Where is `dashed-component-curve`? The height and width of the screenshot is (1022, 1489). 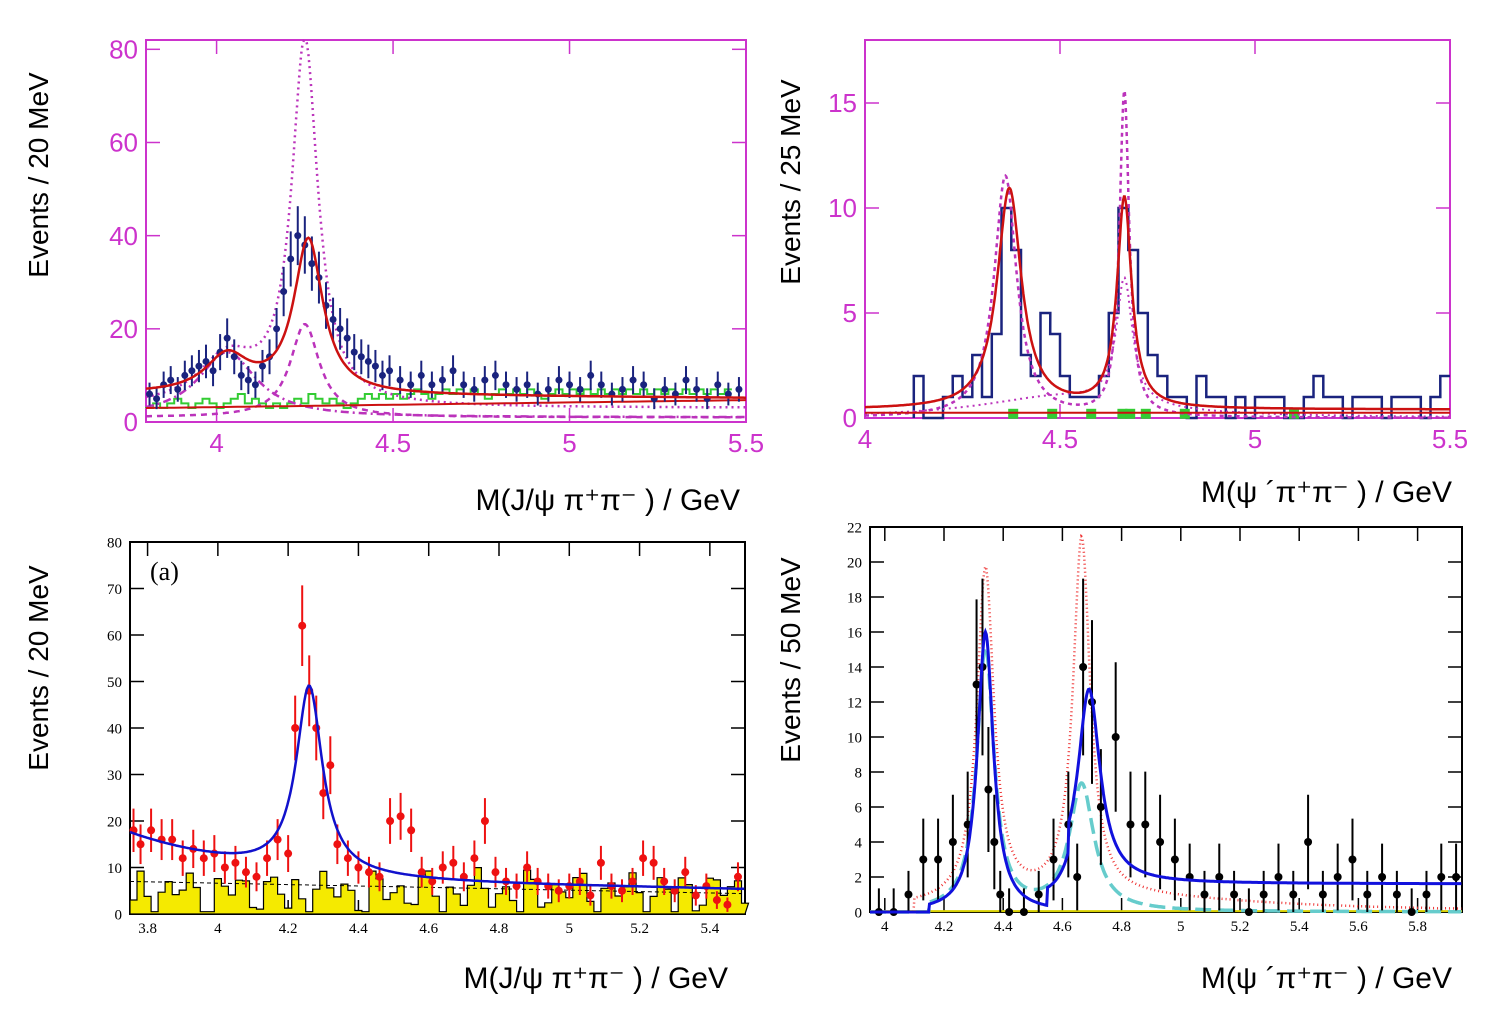
dashed-component-curve is located at coordinates (446, 371).